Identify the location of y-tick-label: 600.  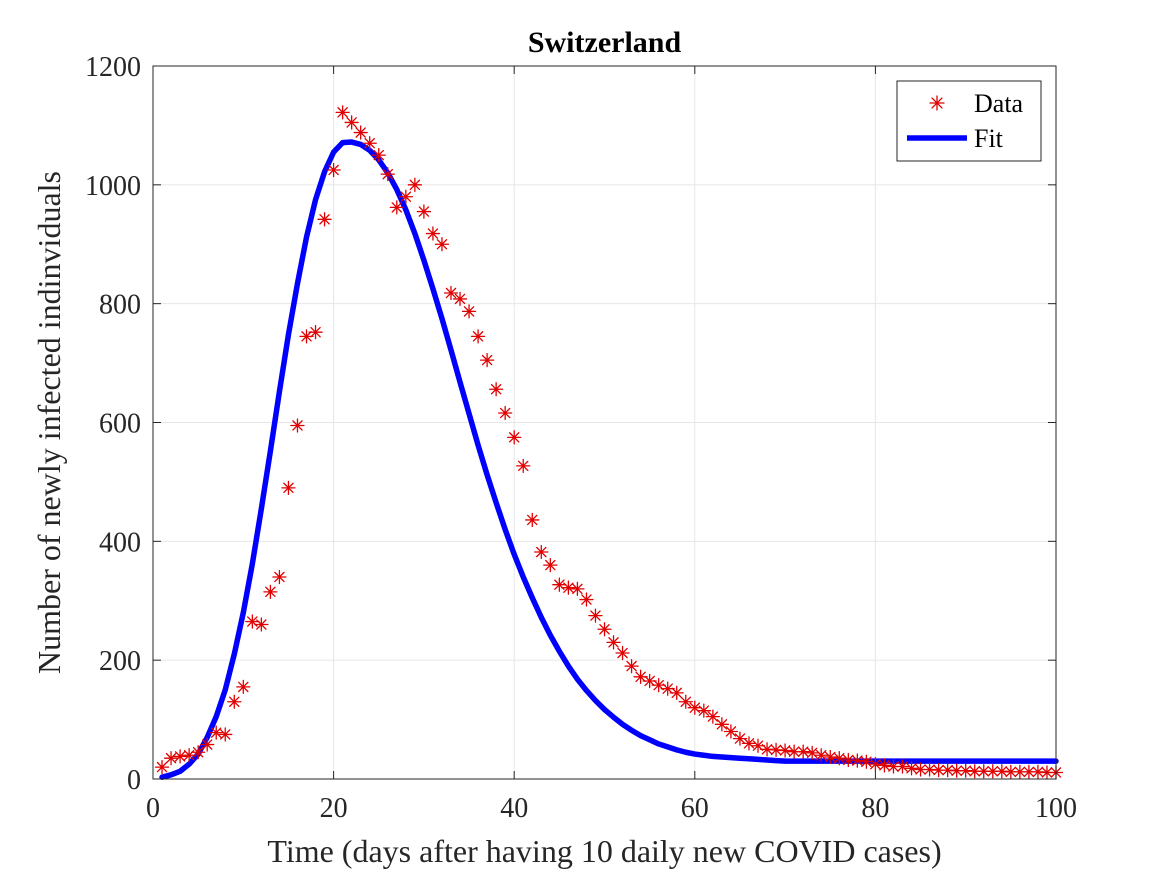
(120, 424).